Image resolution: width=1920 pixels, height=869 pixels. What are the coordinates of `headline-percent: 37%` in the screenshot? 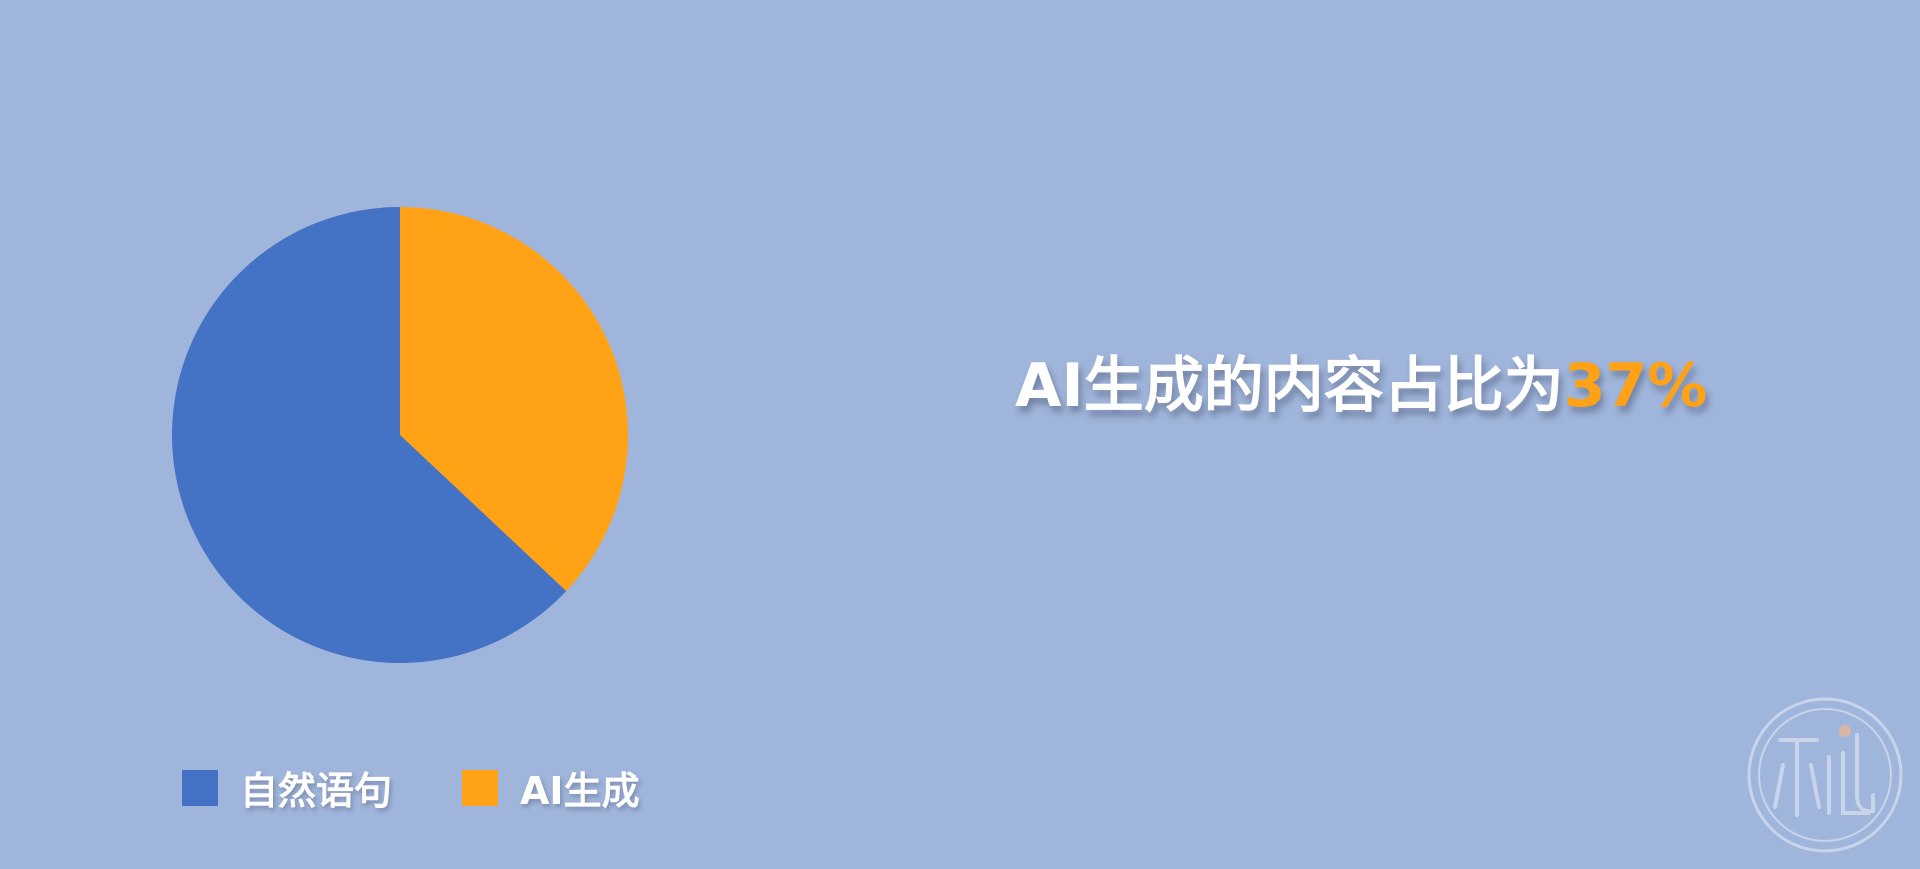 It's located at (1635, 386).